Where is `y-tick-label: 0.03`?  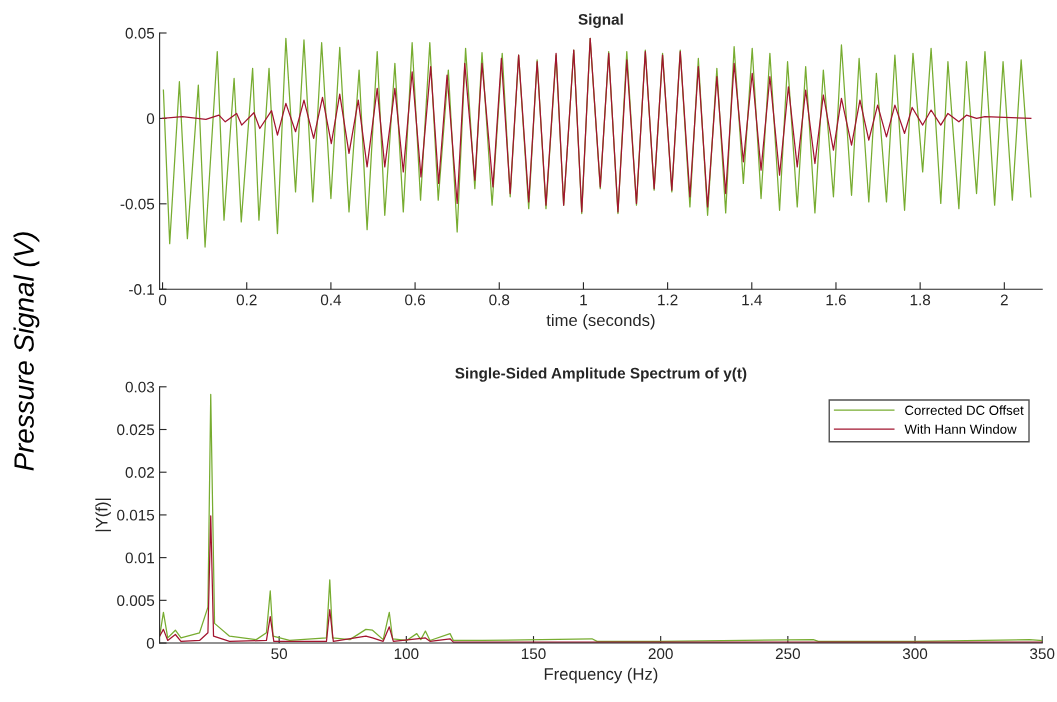
y-tick-label: 0.03 is located at coordinates (140, 387).